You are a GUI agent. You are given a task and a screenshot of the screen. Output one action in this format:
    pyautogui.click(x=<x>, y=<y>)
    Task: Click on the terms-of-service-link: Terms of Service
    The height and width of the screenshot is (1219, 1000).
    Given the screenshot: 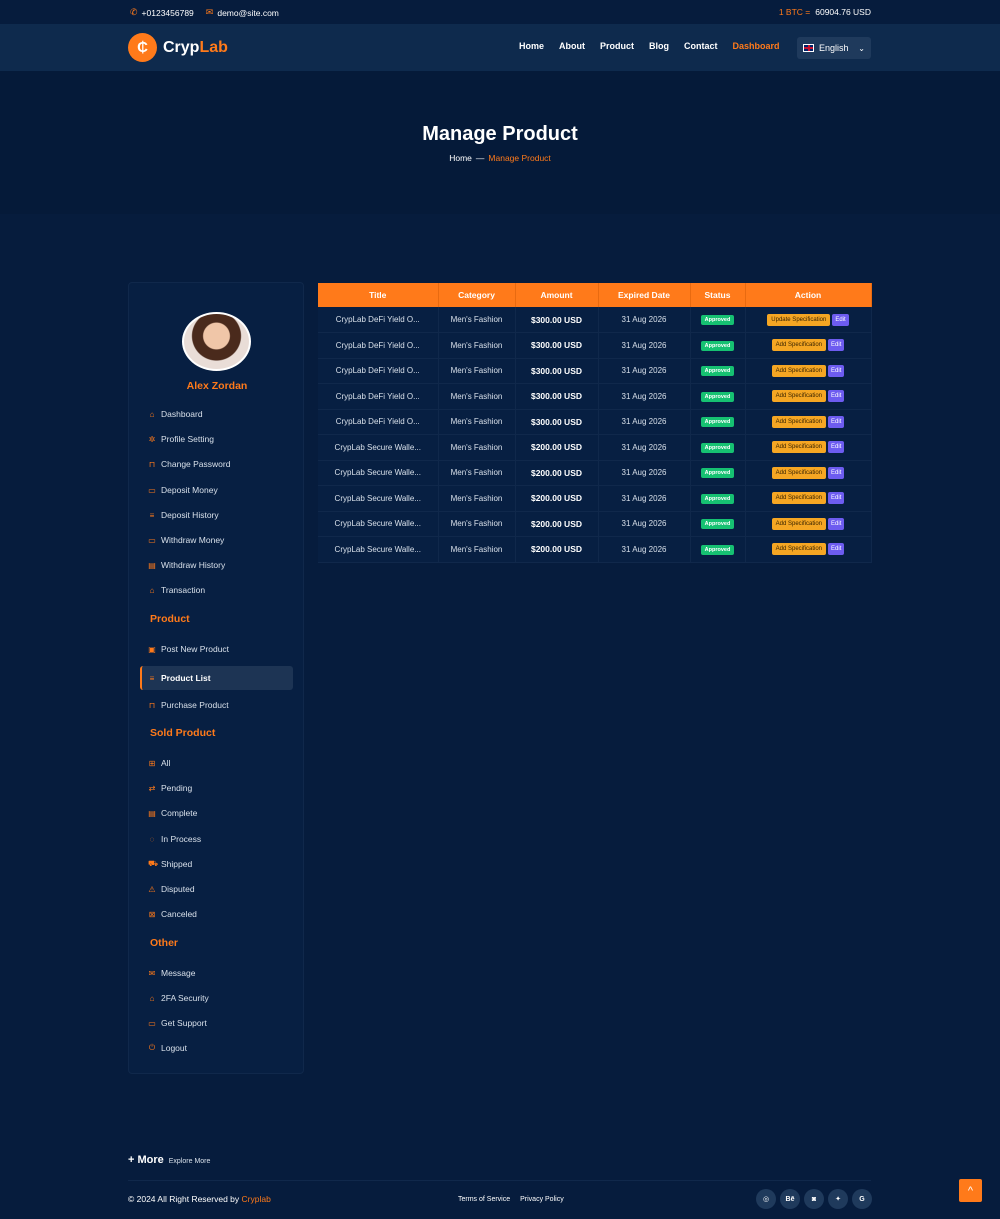 What is the action you would take?
    pyautogui.click(x=484, y=1199)
    